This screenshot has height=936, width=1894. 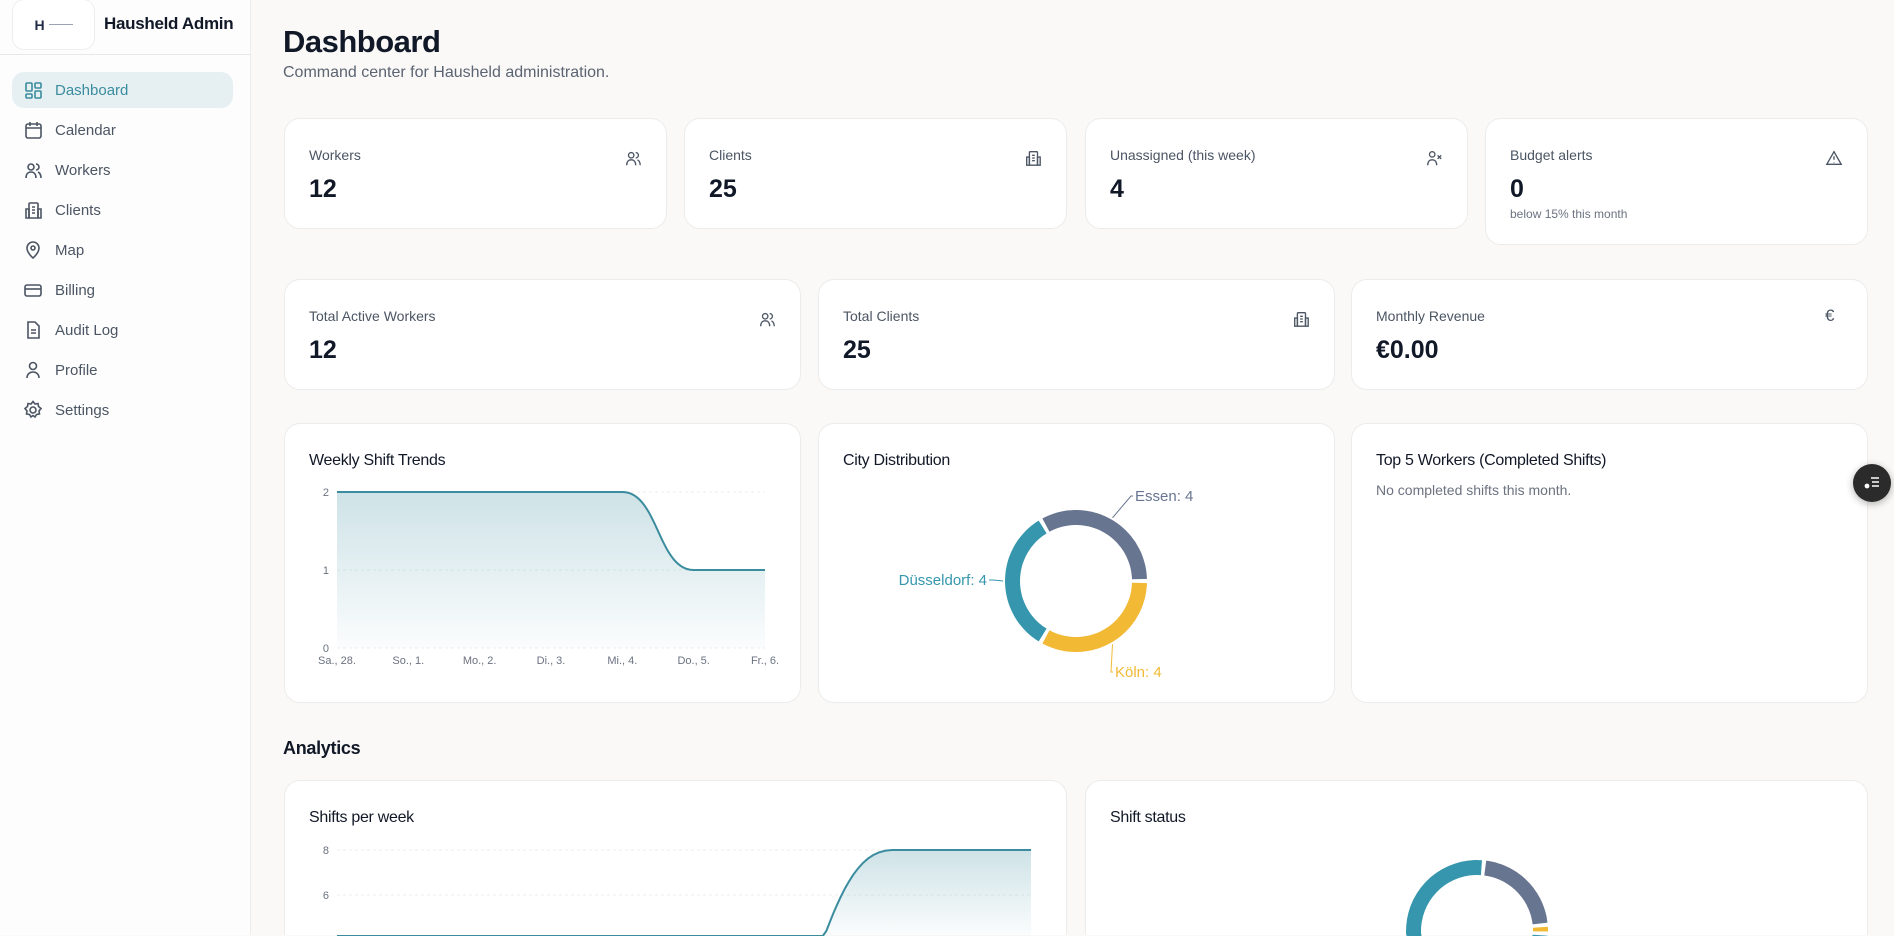 What do you see at coordinates (1407, 350) in the screenshot?
I see `stat-value: €0.00` at bounding box center [1407, 350].